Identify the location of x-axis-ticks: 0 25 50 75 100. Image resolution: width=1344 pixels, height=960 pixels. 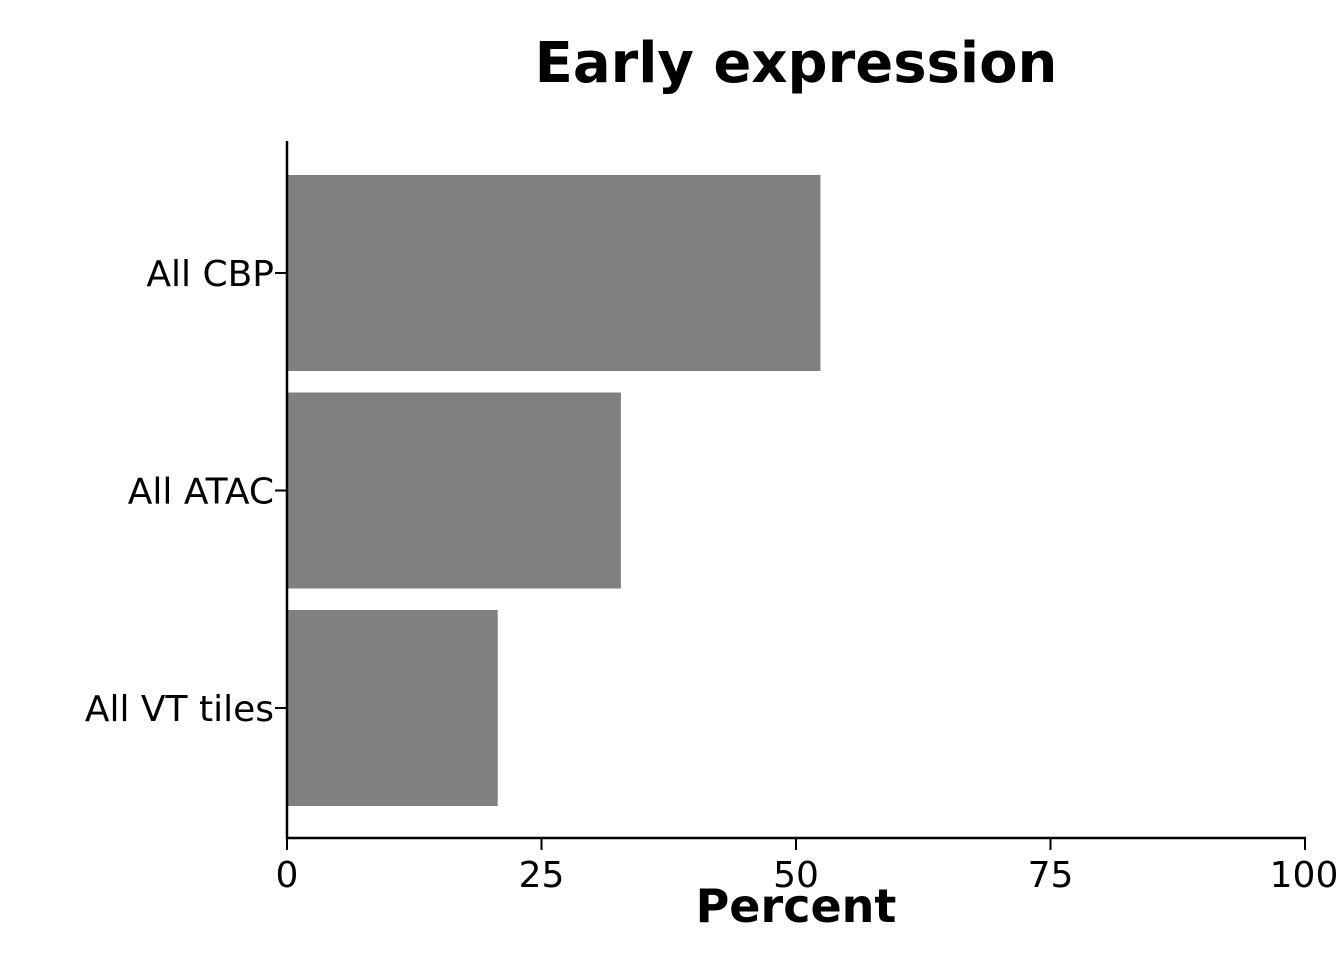
(807, 867).